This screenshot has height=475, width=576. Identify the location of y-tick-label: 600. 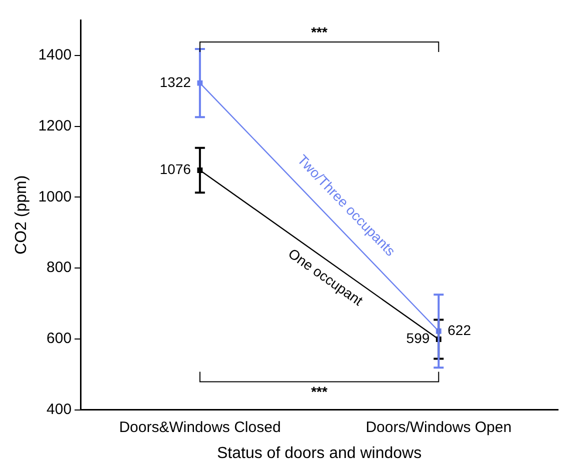
(59, 339).